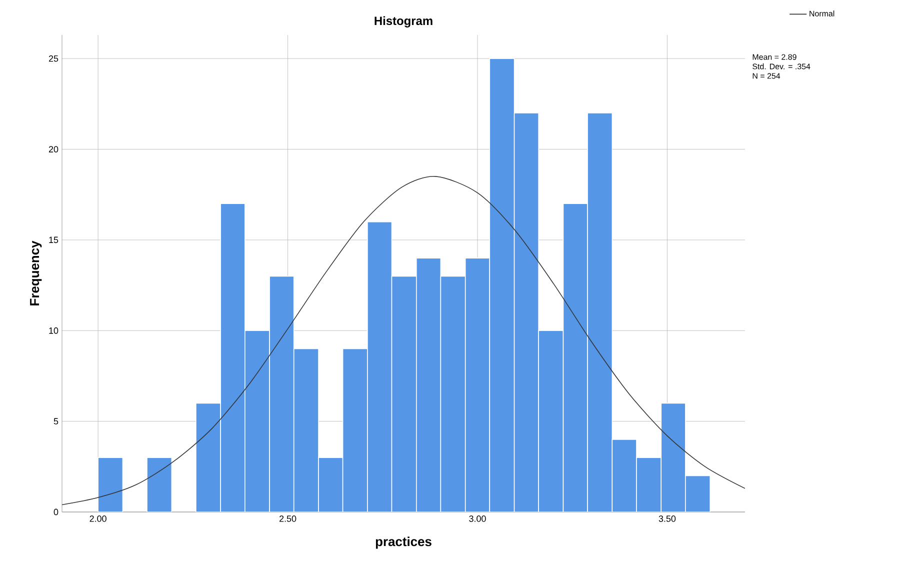 This screenshot has height=577, width=897. I want to click on x-tick-label: 3.50, so click(667, 519).